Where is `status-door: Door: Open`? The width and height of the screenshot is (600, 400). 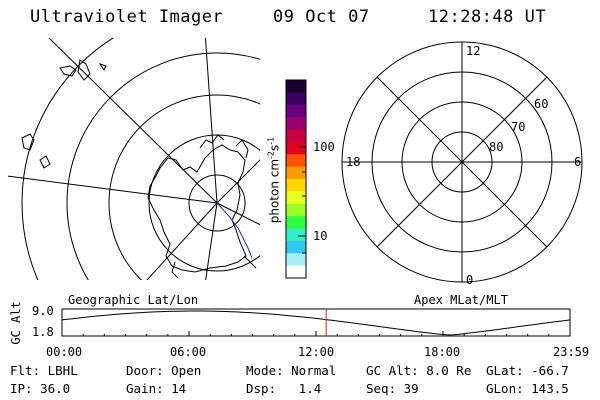
status-door: Door: Open is located at coordinates (164, 370).